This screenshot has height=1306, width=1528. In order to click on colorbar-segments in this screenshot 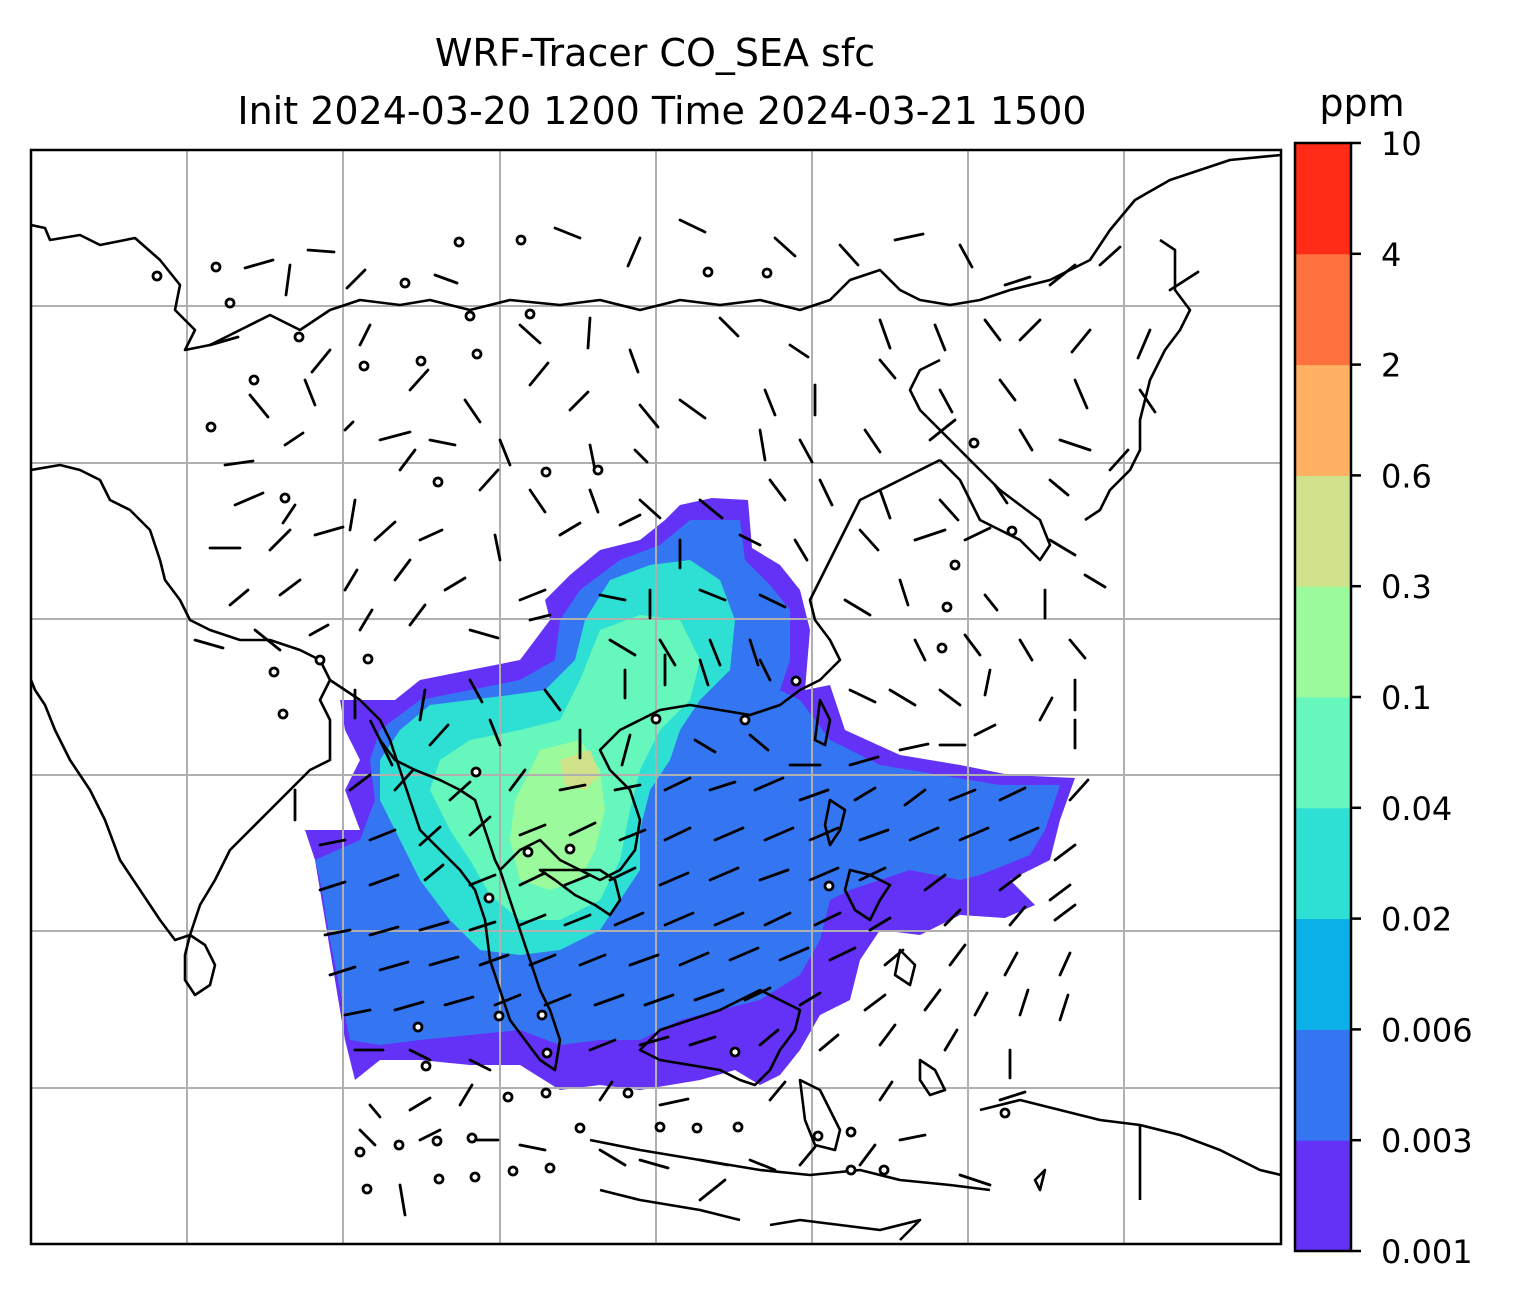, I will do `click(1323, 697)`.